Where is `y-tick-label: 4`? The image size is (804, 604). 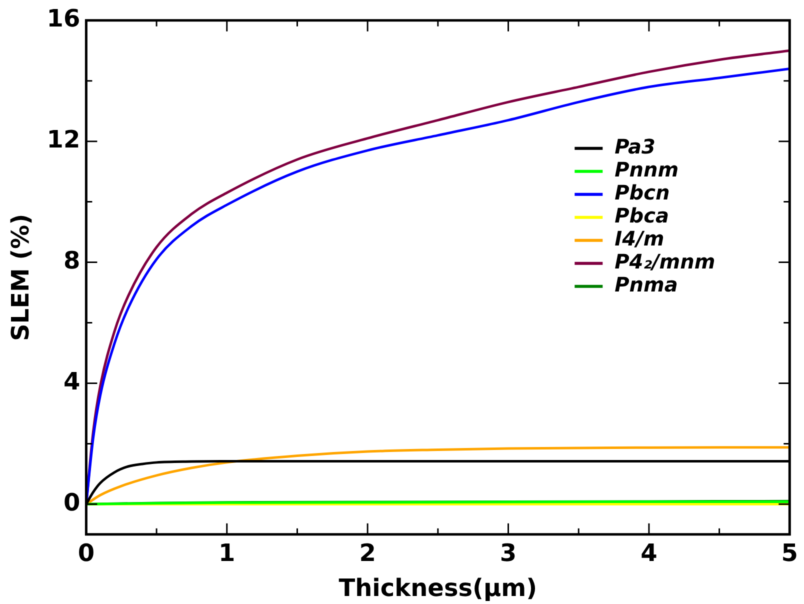 y-tick-label: 4 is located at coordinates (71, 381).